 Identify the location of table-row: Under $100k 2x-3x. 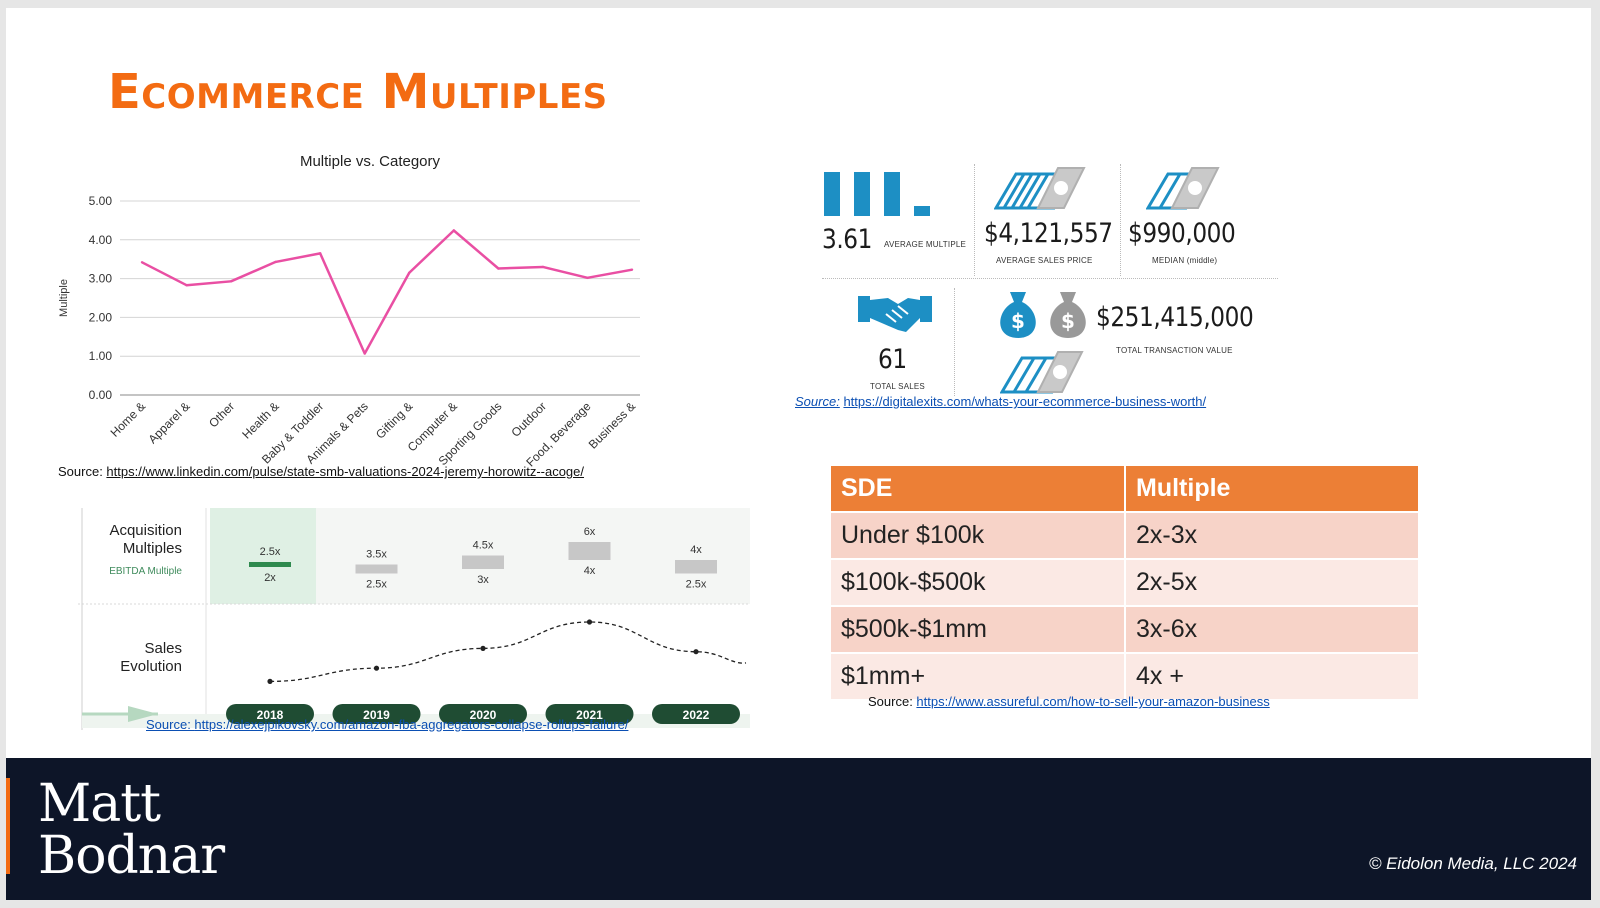
(1125, 536).